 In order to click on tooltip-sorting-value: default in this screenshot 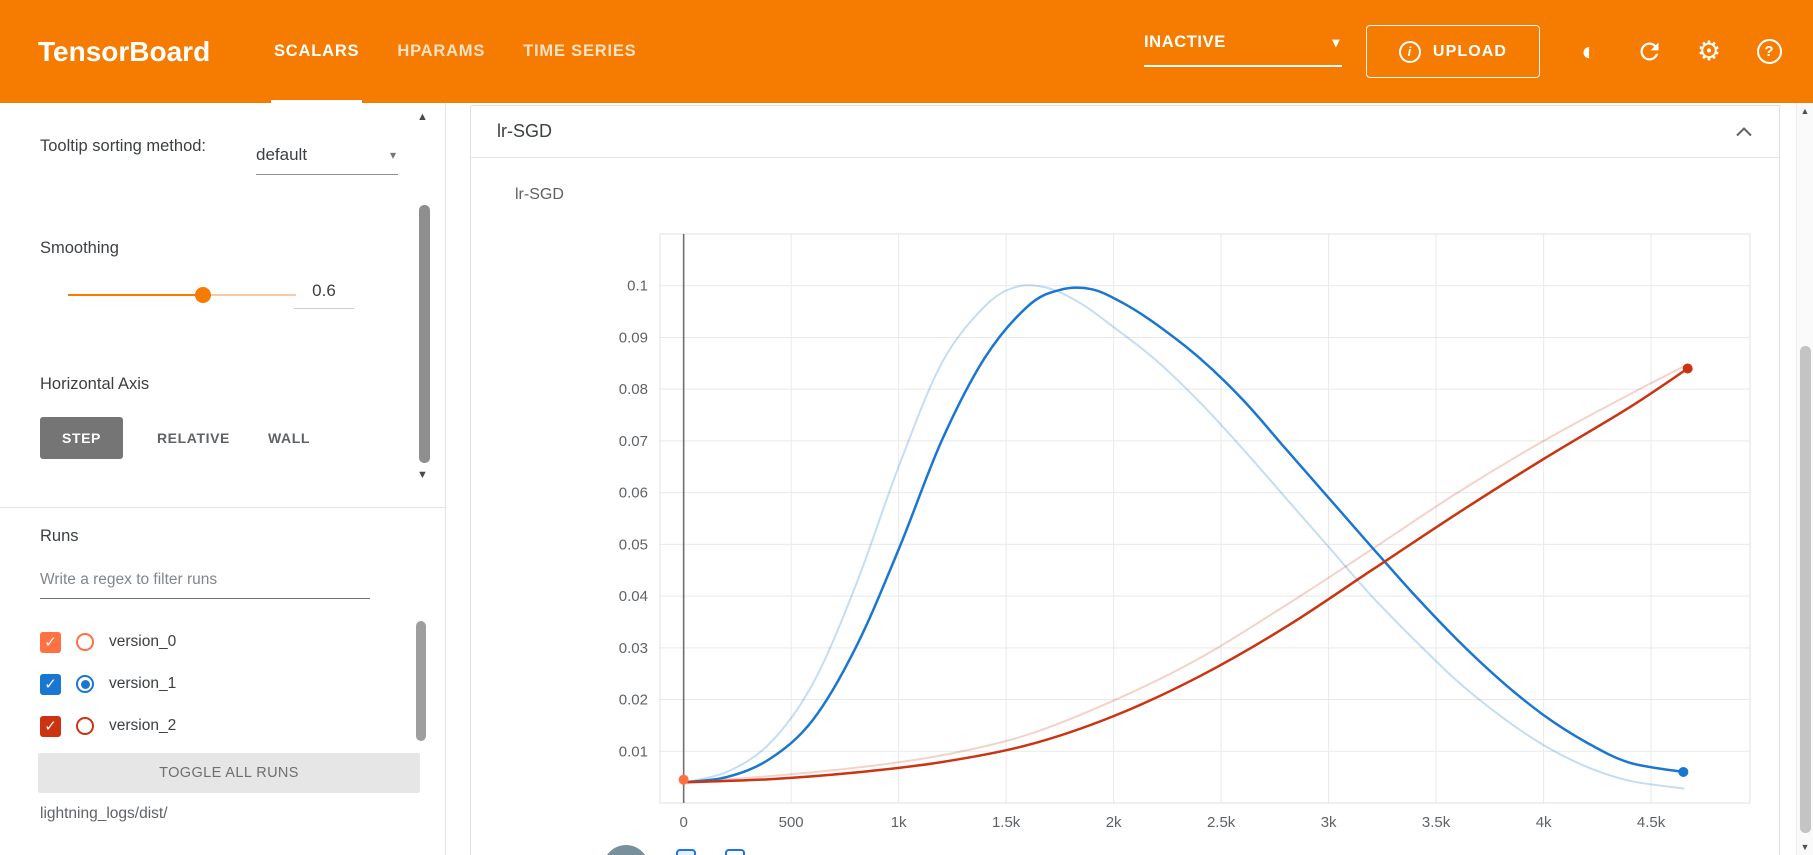, I will do `click(282, 154)`.